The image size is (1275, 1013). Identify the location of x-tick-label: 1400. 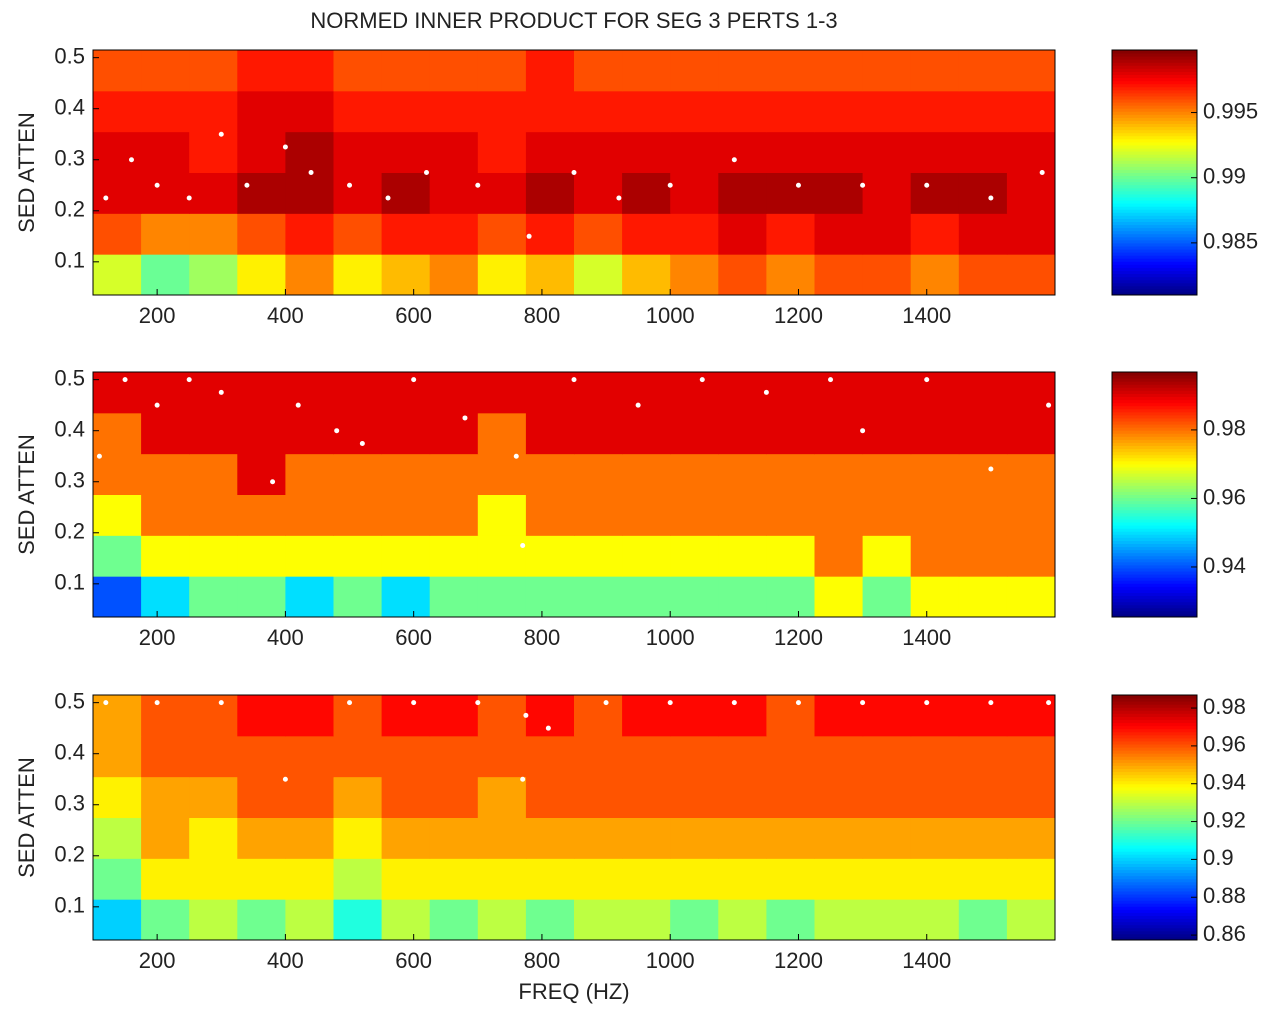
(926, 637).